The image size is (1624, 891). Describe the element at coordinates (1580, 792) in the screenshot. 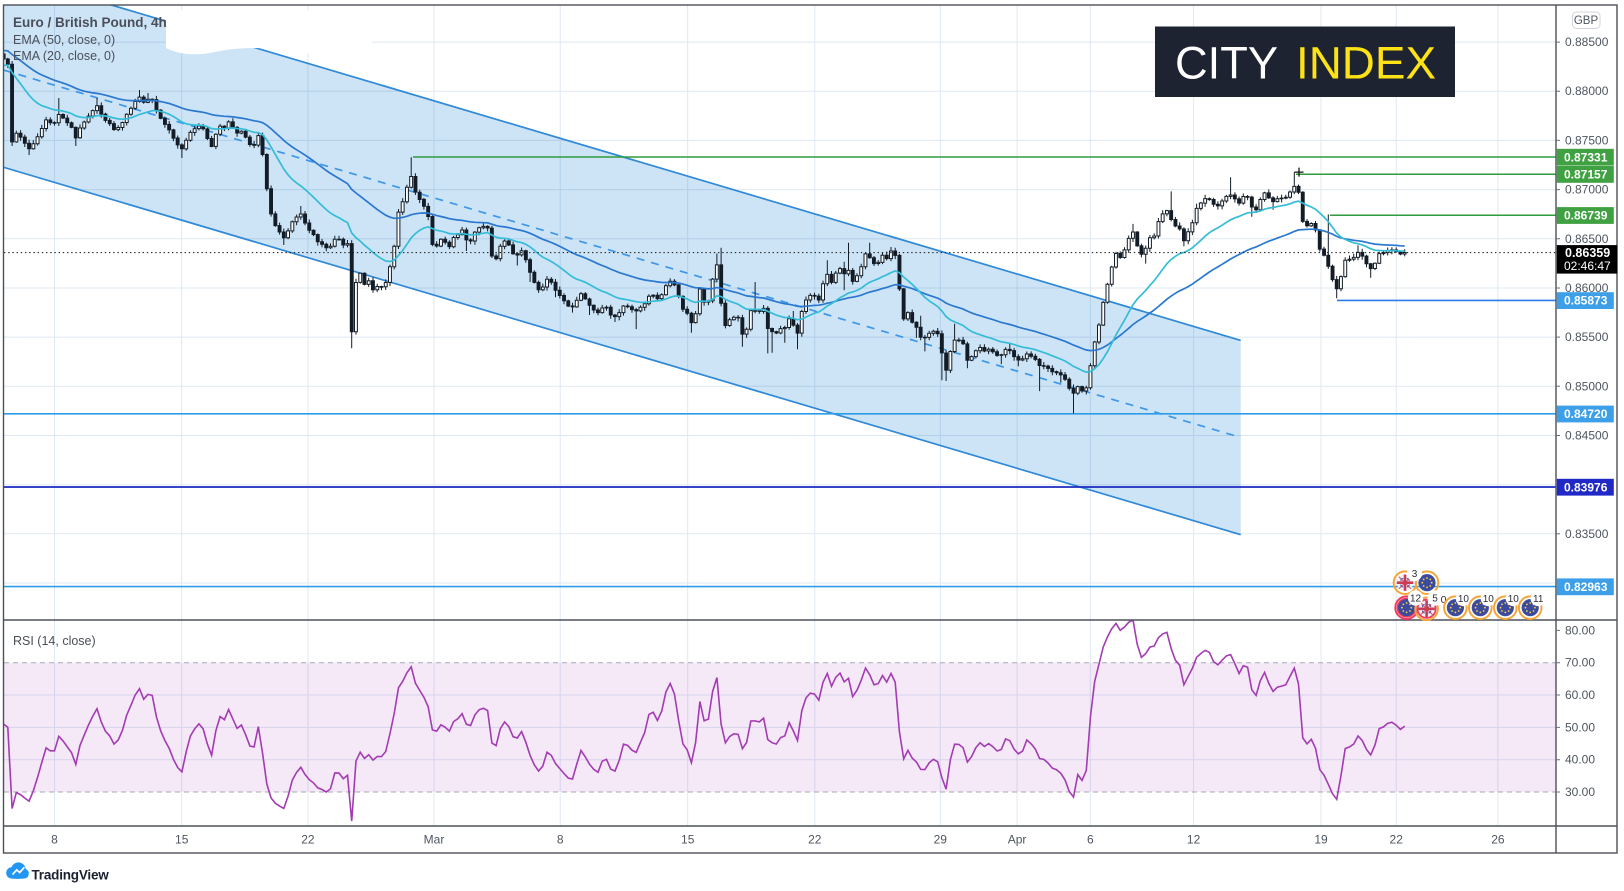

I see `svg-text: 30.00` at that location.